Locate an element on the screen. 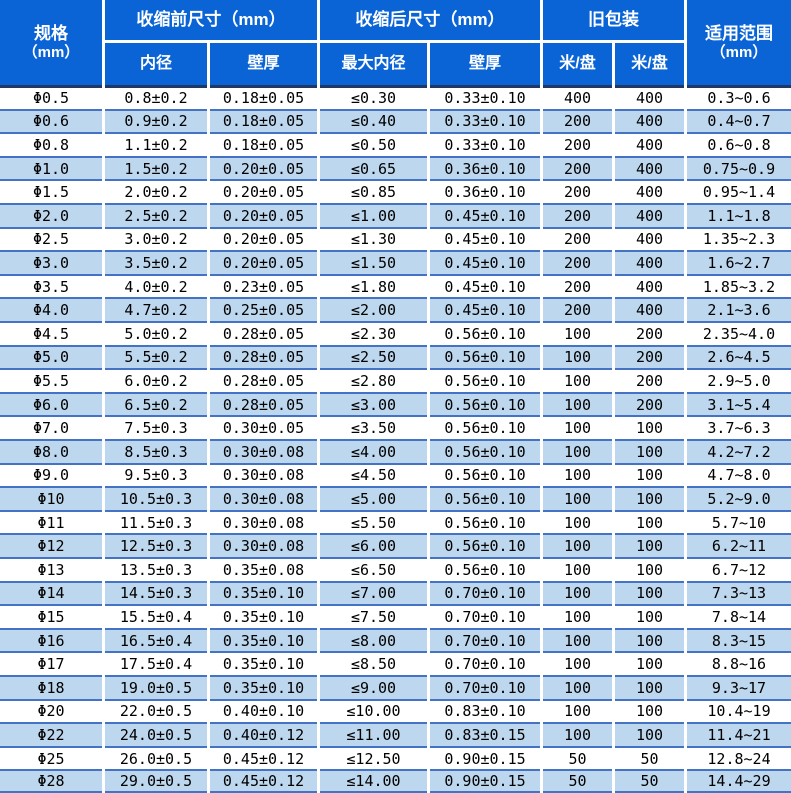  applicable-range-cell: 7.8~14 is located at coordinates (739, 616).